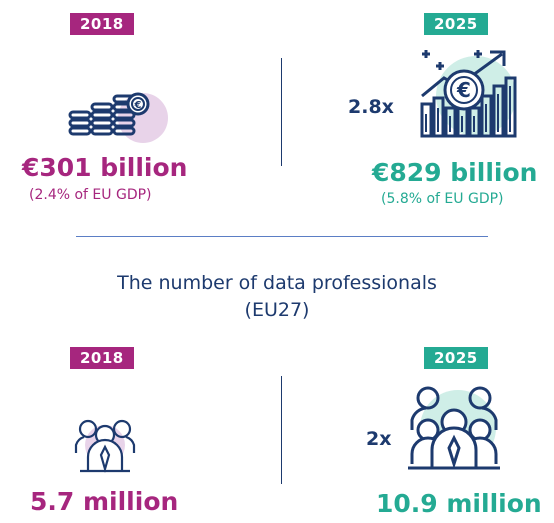 This screenshot has width=554, height=523. I want to click on multiplier-top: 2.8x, so click(371, 107).